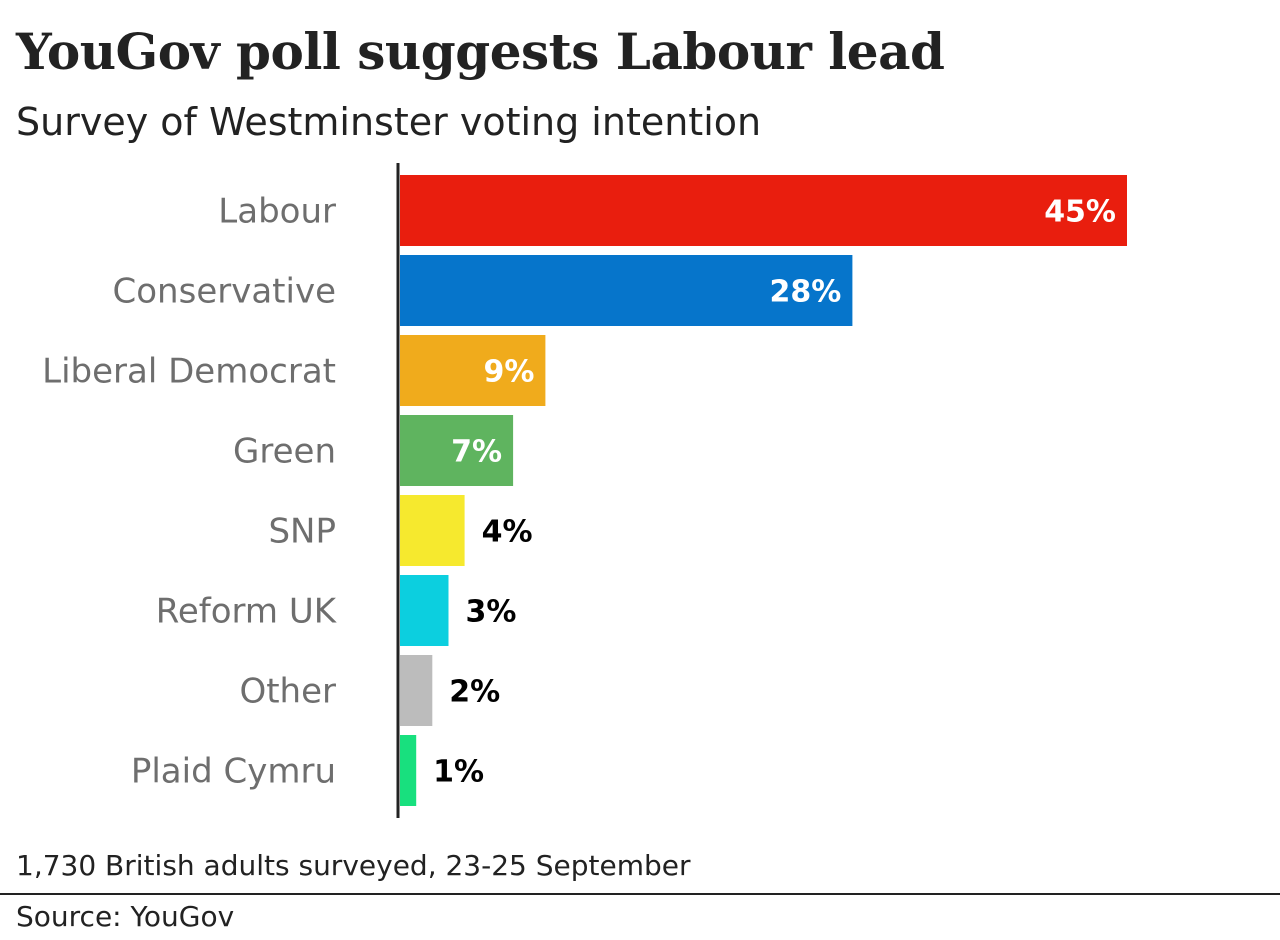 This screenshot has height=940, width=1280. I want to click on category-label-conservative: Conservative, so click(224, 292).